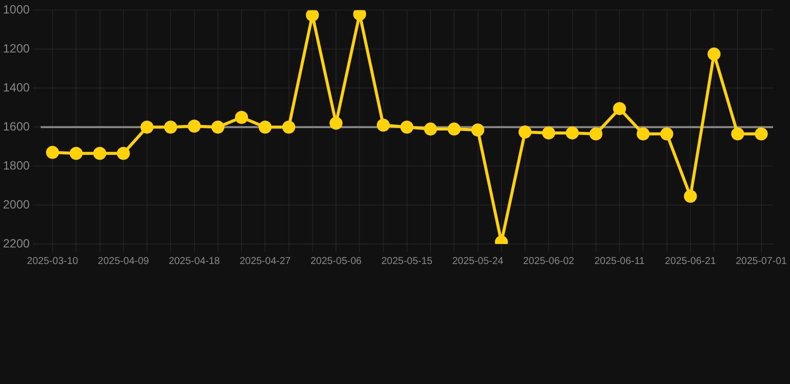 The height and width of the screenshot is (384, 790). I want to click on y-tick-label: 2000, so click(16, 204).